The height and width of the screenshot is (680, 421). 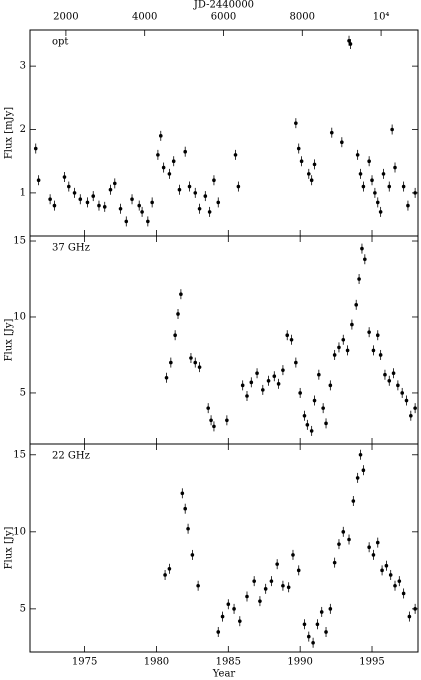 I want to click on y-tick-label: 15, so click(x=19, y=241).